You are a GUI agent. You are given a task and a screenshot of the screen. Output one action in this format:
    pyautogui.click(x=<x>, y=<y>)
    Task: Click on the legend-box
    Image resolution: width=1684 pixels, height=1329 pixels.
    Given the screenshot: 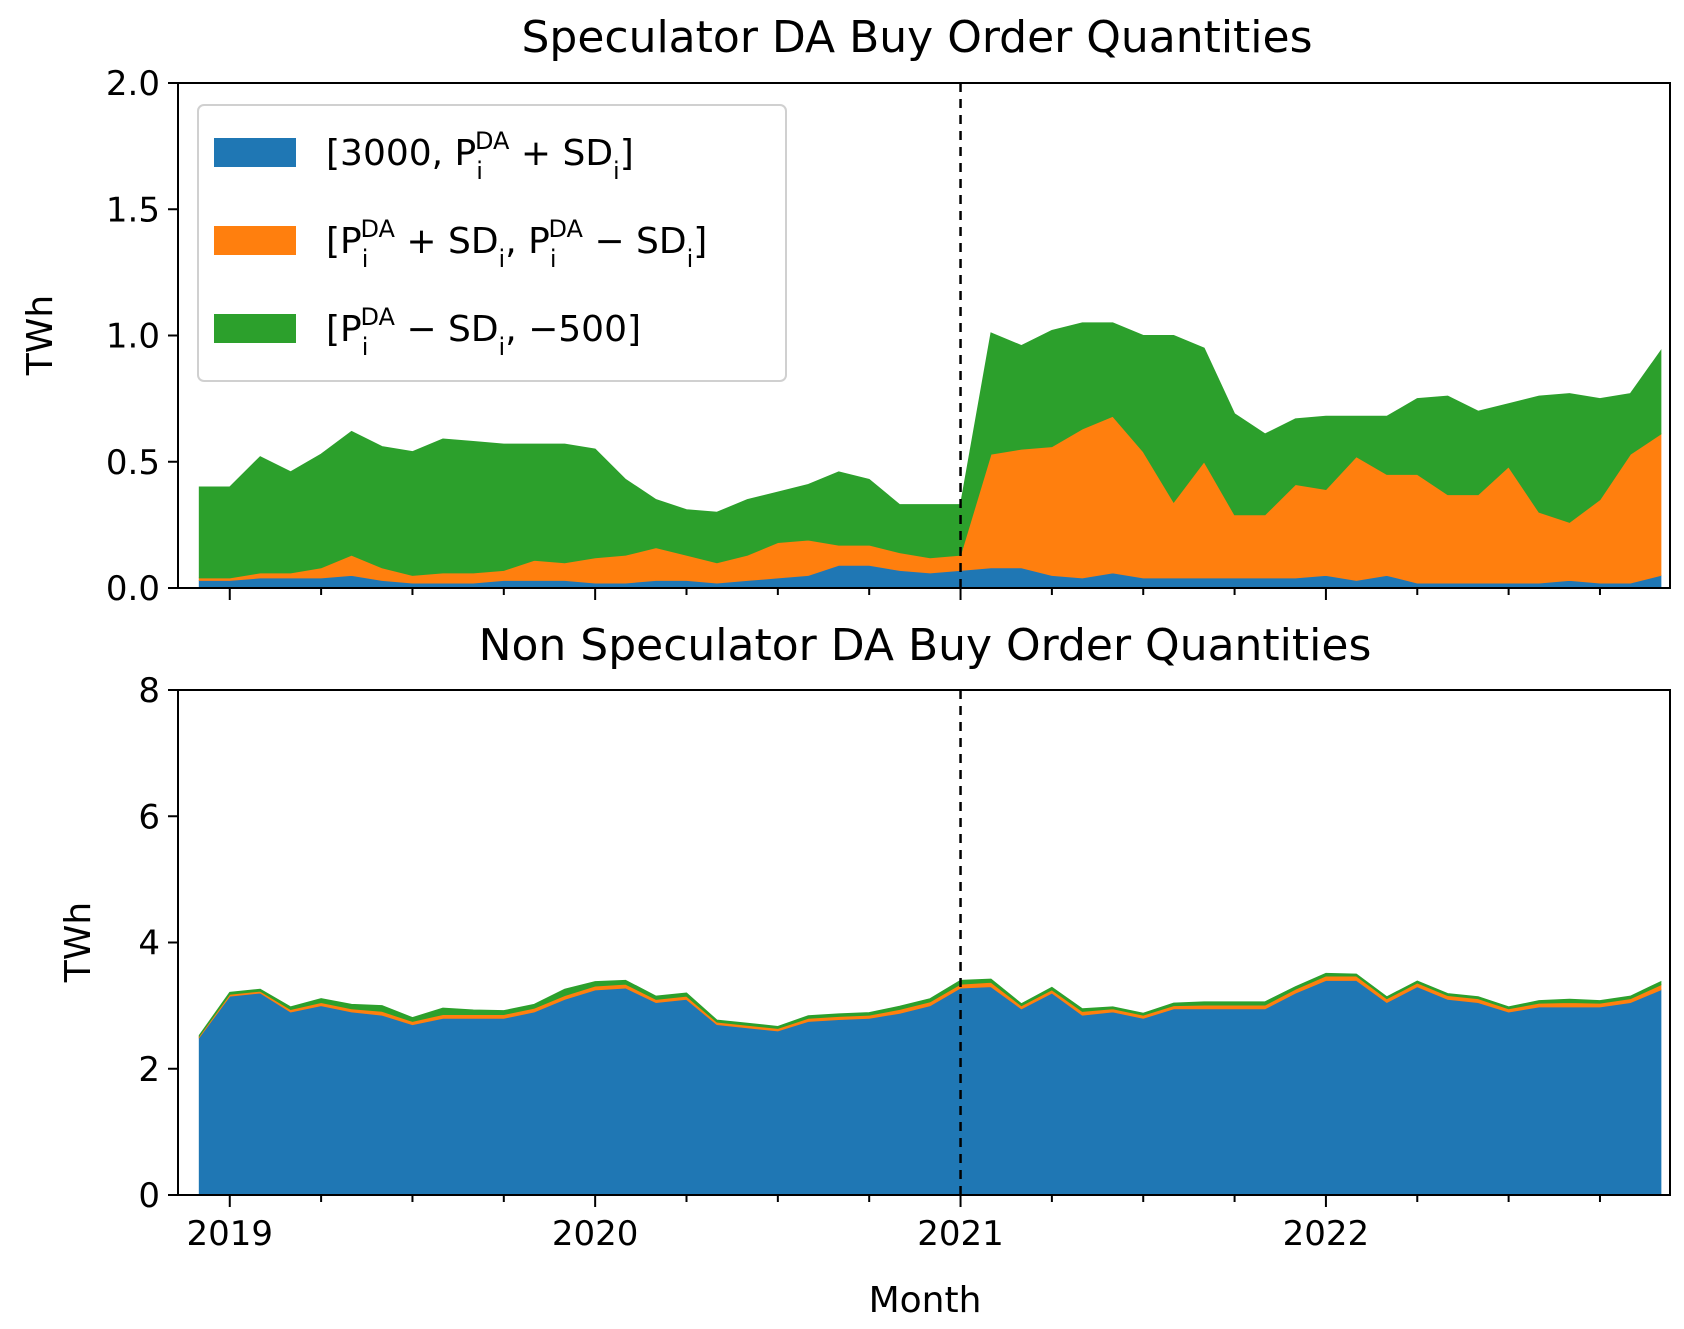 What is the action you would take?
    pyautogui.click(x=492, y=243)
    